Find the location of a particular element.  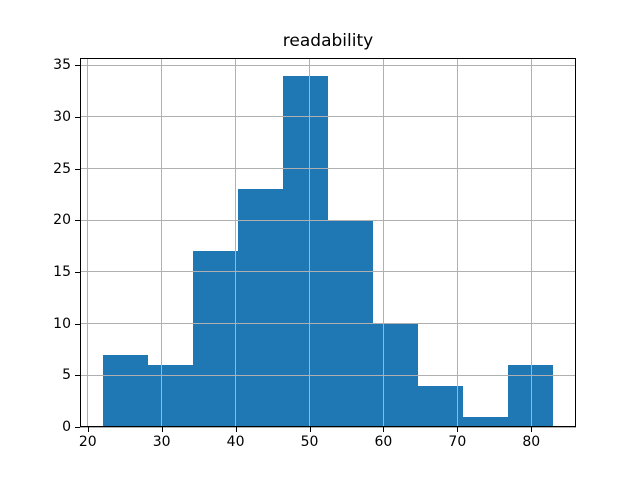

y-axis-tick-label: 20 is located at coordinates (62, 220).